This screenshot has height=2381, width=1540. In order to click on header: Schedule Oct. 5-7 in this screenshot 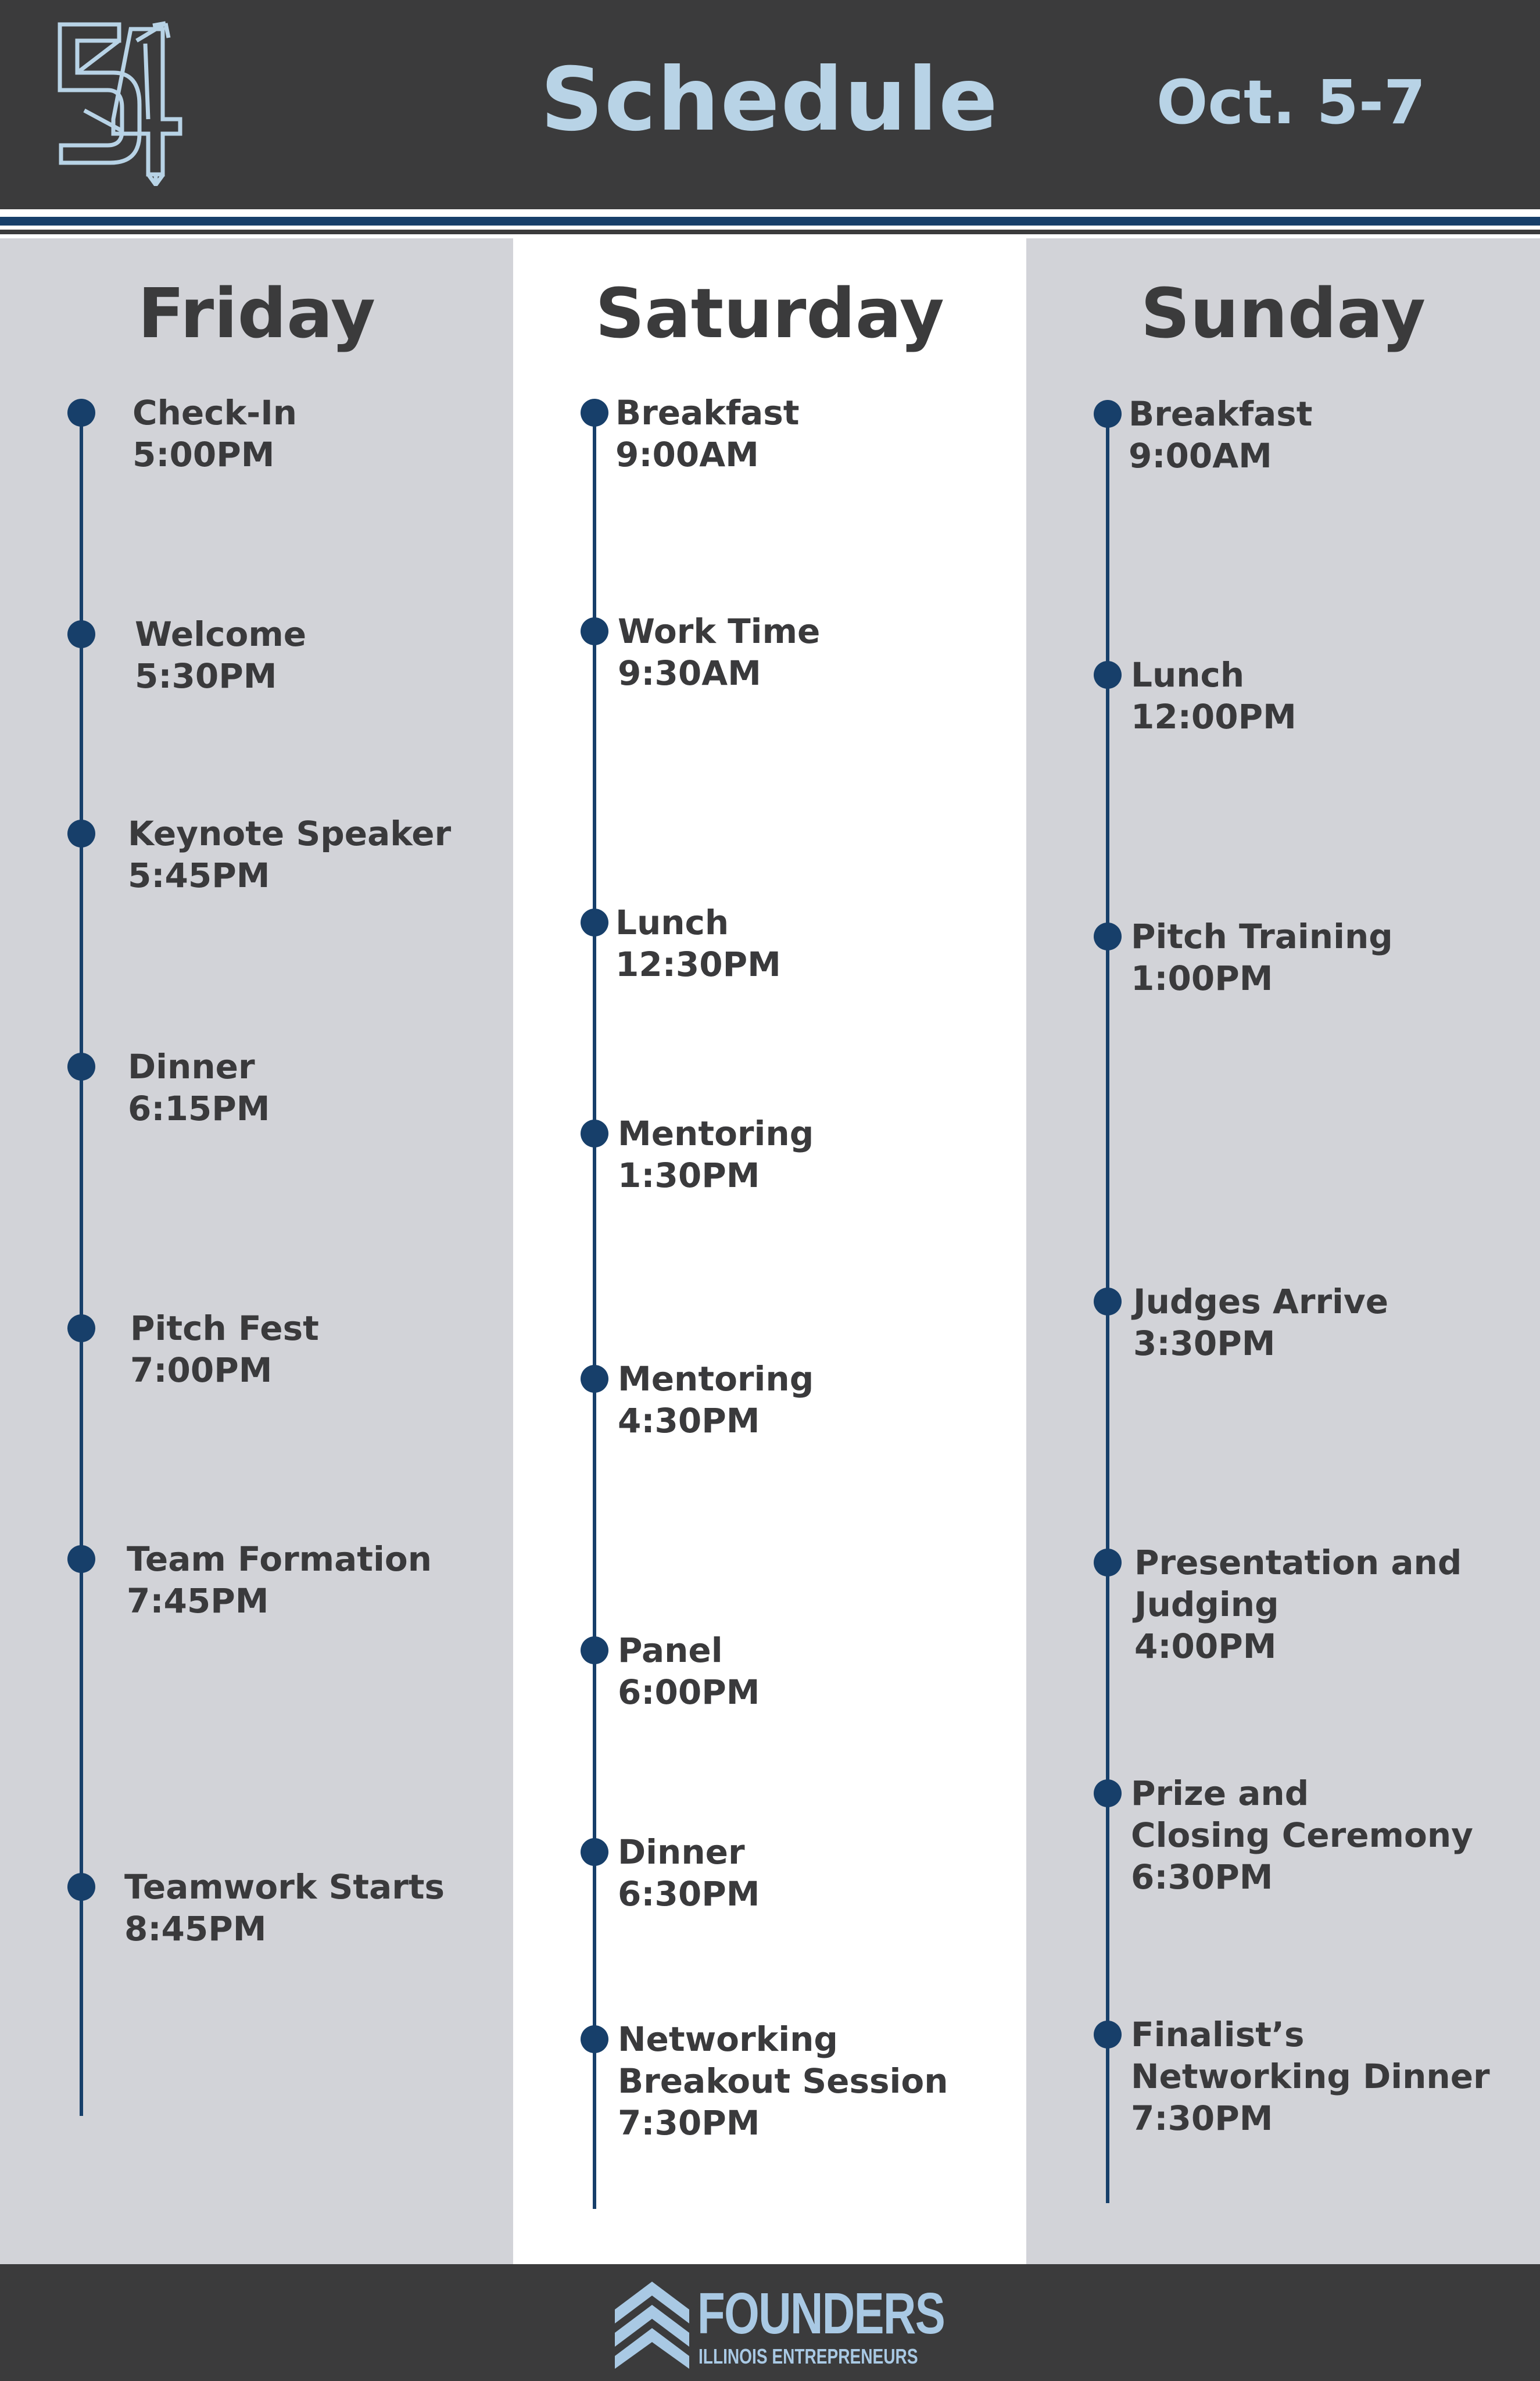, I will do `click(770, 104)`.